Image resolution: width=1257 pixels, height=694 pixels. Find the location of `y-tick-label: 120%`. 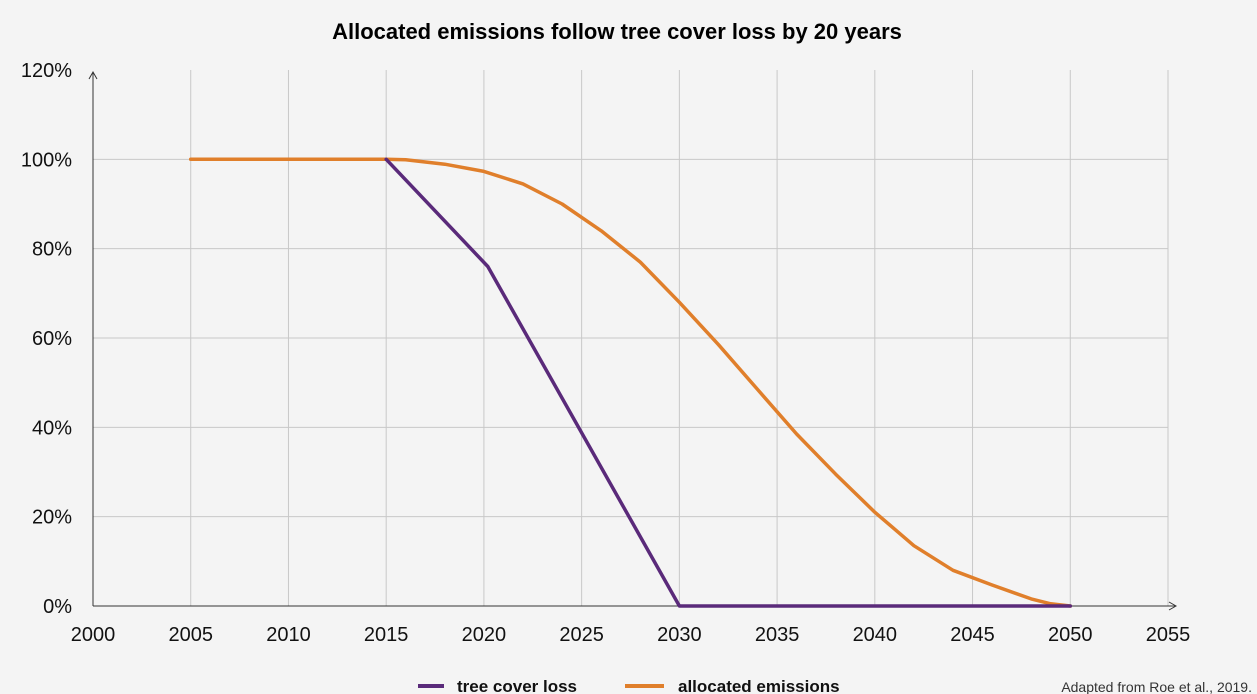

y-tick-label: 120% is located at coordinates (46, 71).